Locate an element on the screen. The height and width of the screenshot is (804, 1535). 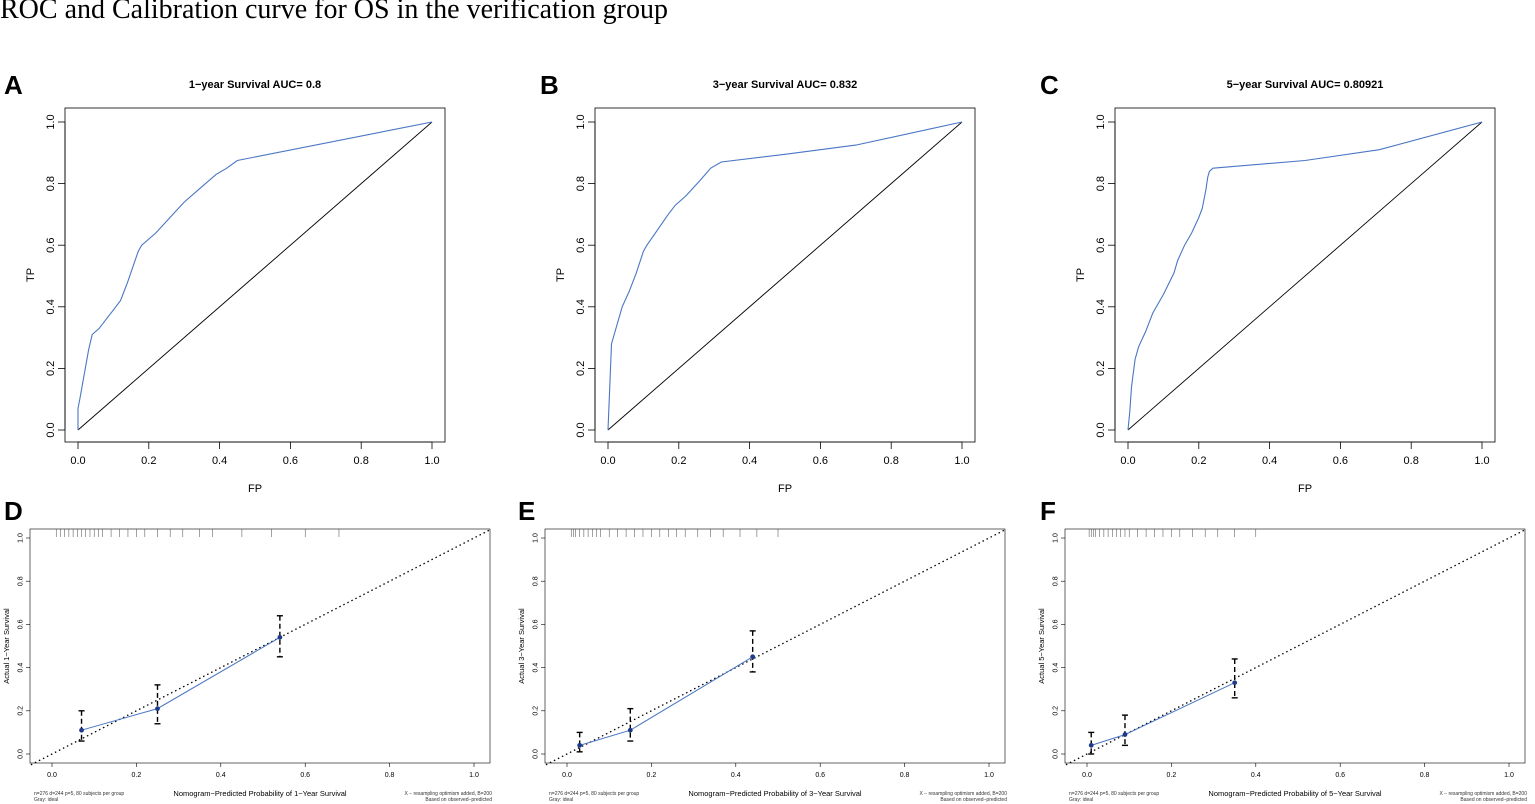
panel-letter-f: F is located at coordinates (1048, 511).